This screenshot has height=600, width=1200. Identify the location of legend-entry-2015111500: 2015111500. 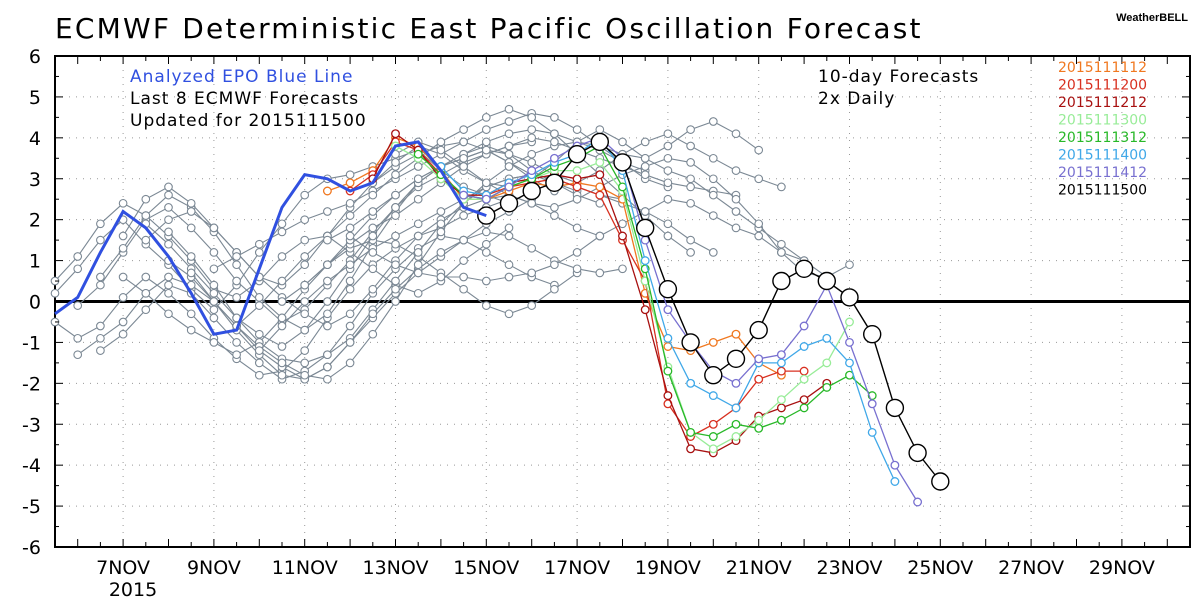
(1102, 191).